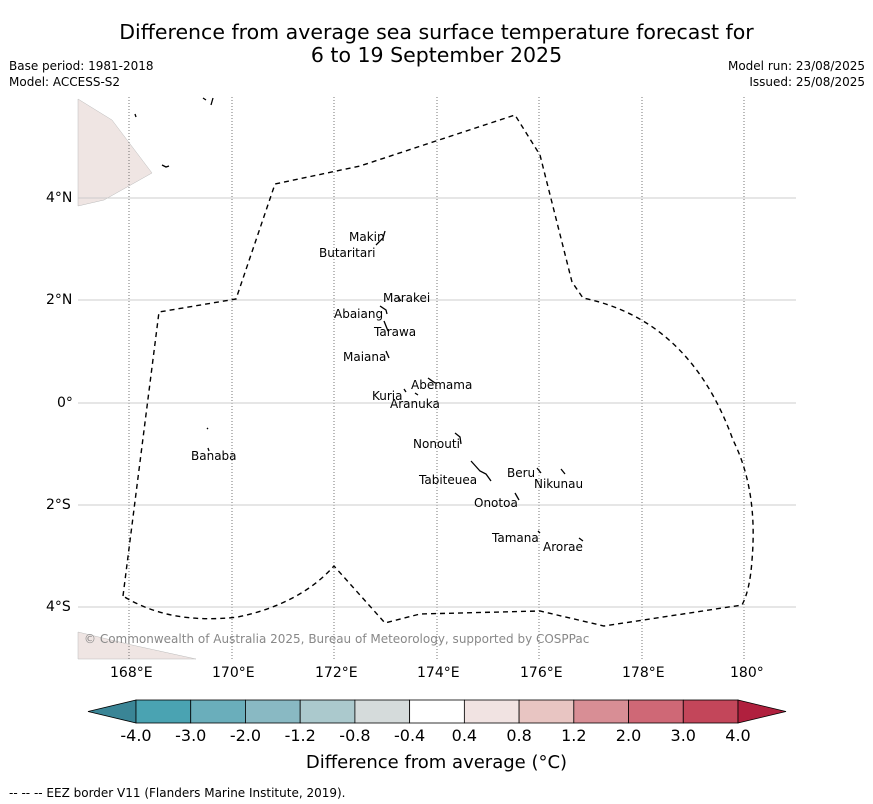 The image size is (873, 804). Describe the element at coordinates (407, 298) in the screenshot. I see `label-marakei: Marakei` at that location.